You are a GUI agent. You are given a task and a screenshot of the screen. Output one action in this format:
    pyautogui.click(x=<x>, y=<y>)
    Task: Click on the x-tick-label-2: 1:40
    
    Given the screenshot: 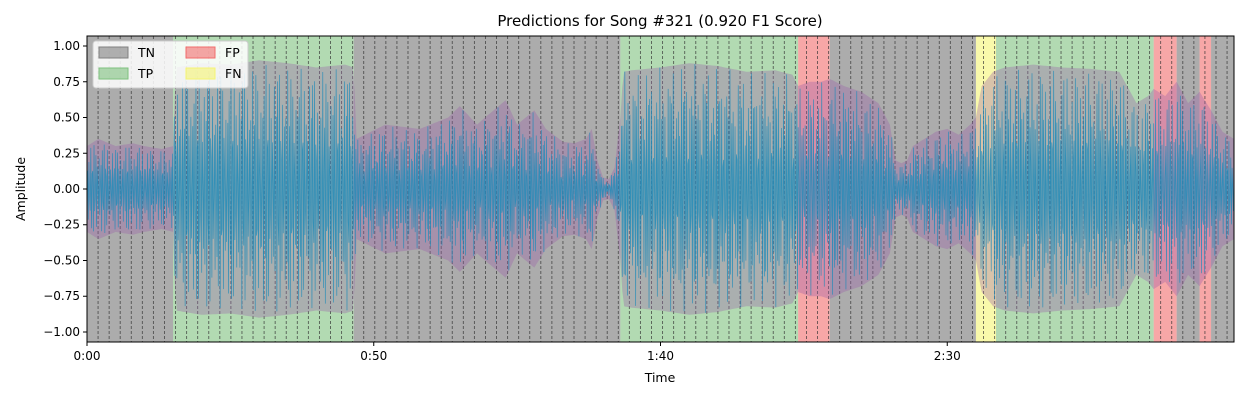 What is the action you would take?
    pyautogui.click(x=660, y=356)
    